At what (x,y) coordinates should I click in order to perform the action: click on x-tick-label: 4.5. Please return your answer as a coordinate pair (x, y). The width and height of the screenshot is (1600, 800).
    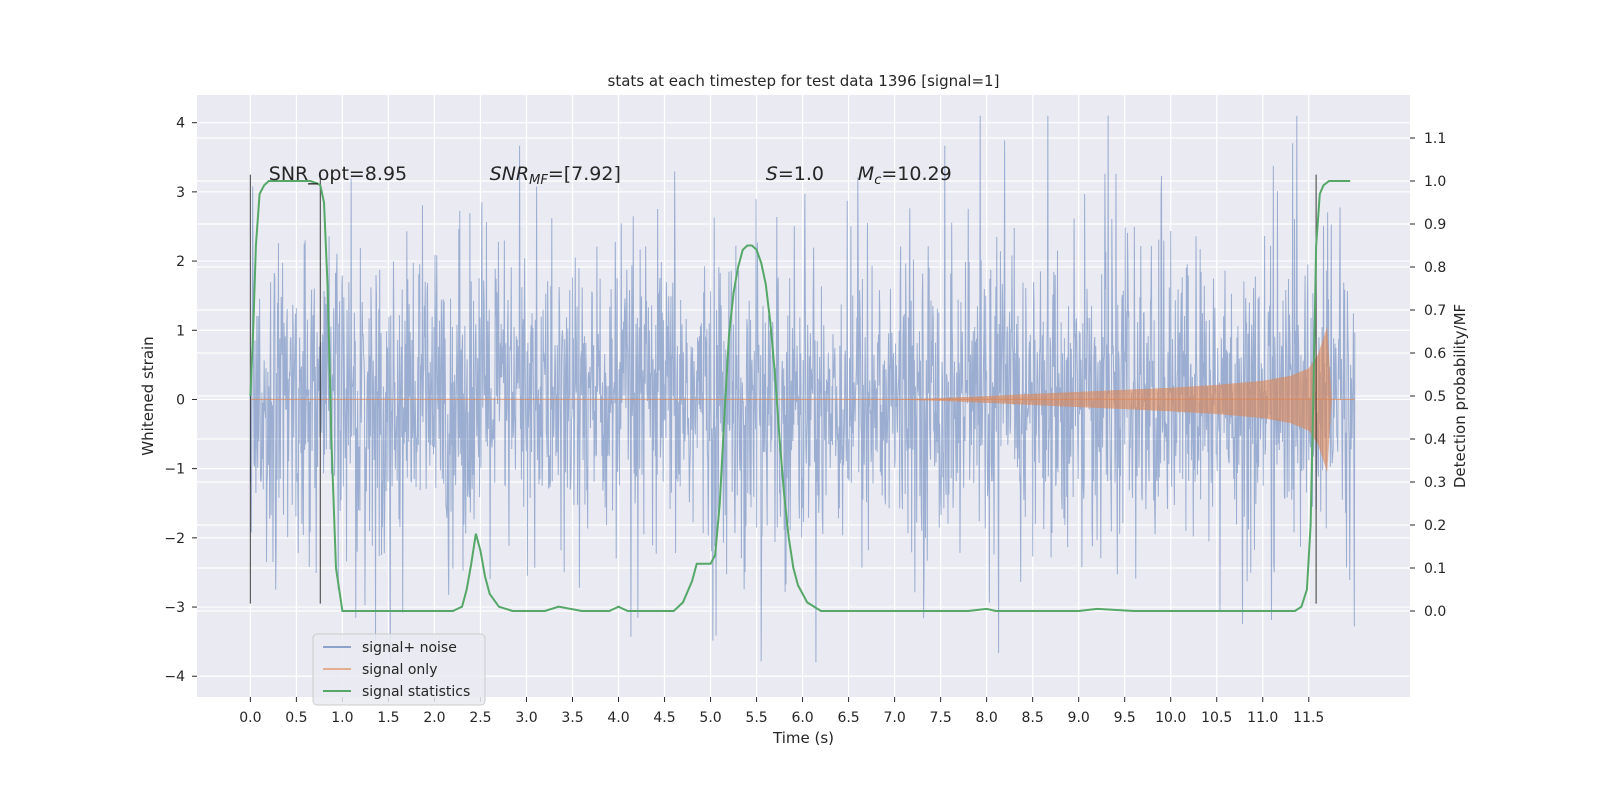
    Looking at the image, I should click on (664, 718).